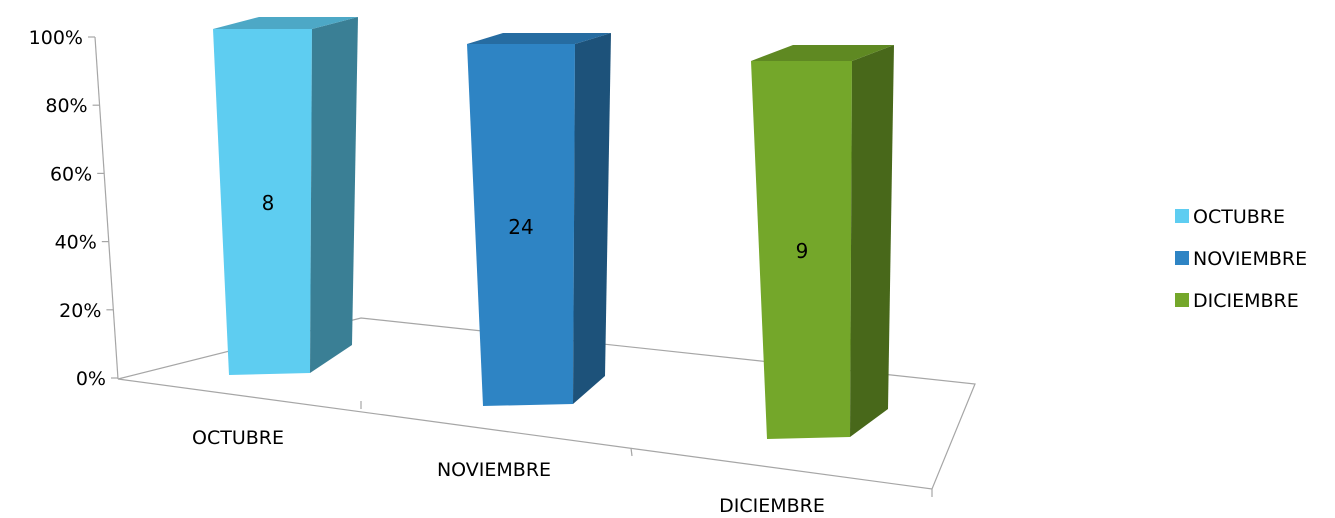 Image resolution: width=1335 pixels, height=518 pixels. What do you see at coordinates (1246, 301) in the screenshot?
I see `legend-label: DICIEMBRE` at bounding box center [1246, 301].